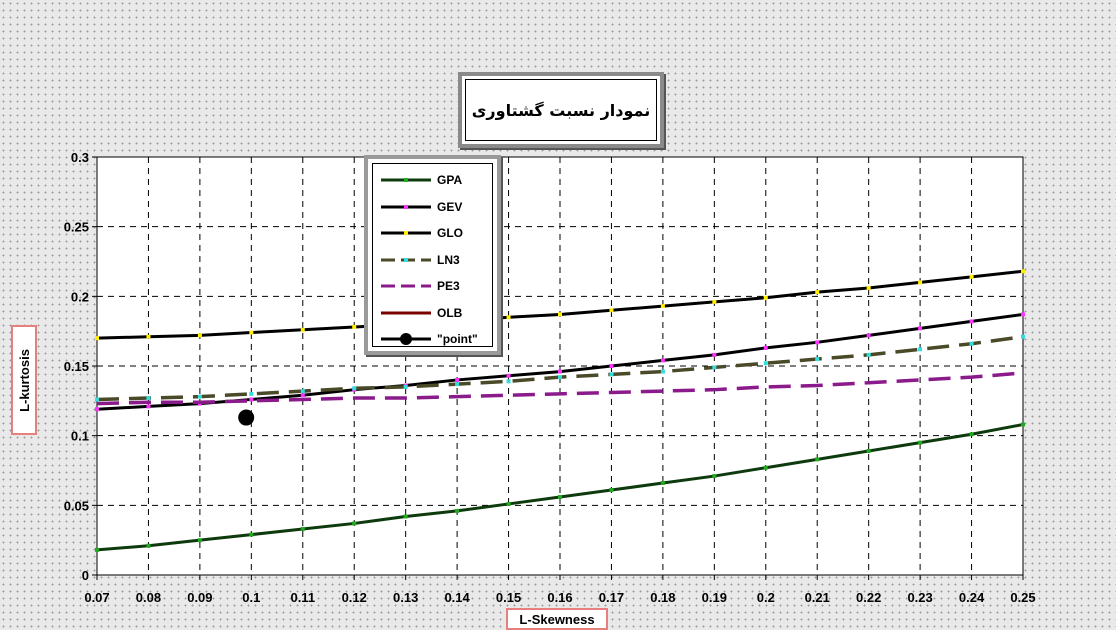 This screenshot has width=1116, height=630. Describe the element at coordinates (457, 597) in the screenshot. I see `x-tick-label: 0.14` at that location.